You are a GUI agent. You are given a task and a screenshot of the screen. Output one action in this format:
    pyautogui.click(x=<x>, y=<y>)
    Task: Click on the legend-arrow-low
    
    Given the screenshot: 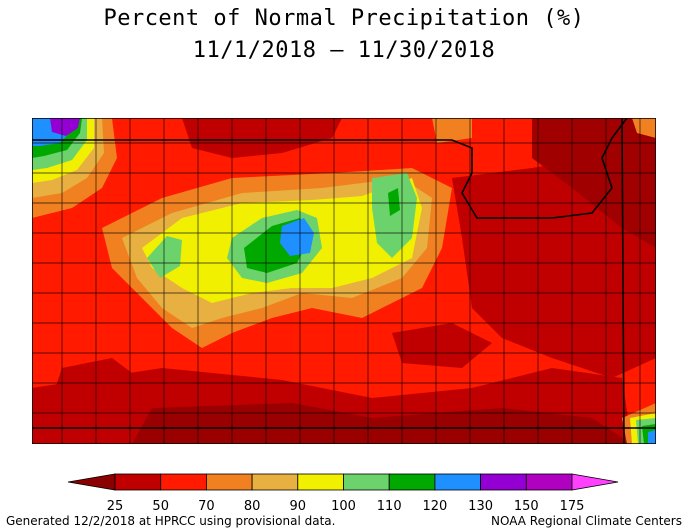 What is the action you would take?
    pyautogui.click(x=91, y=482)
    